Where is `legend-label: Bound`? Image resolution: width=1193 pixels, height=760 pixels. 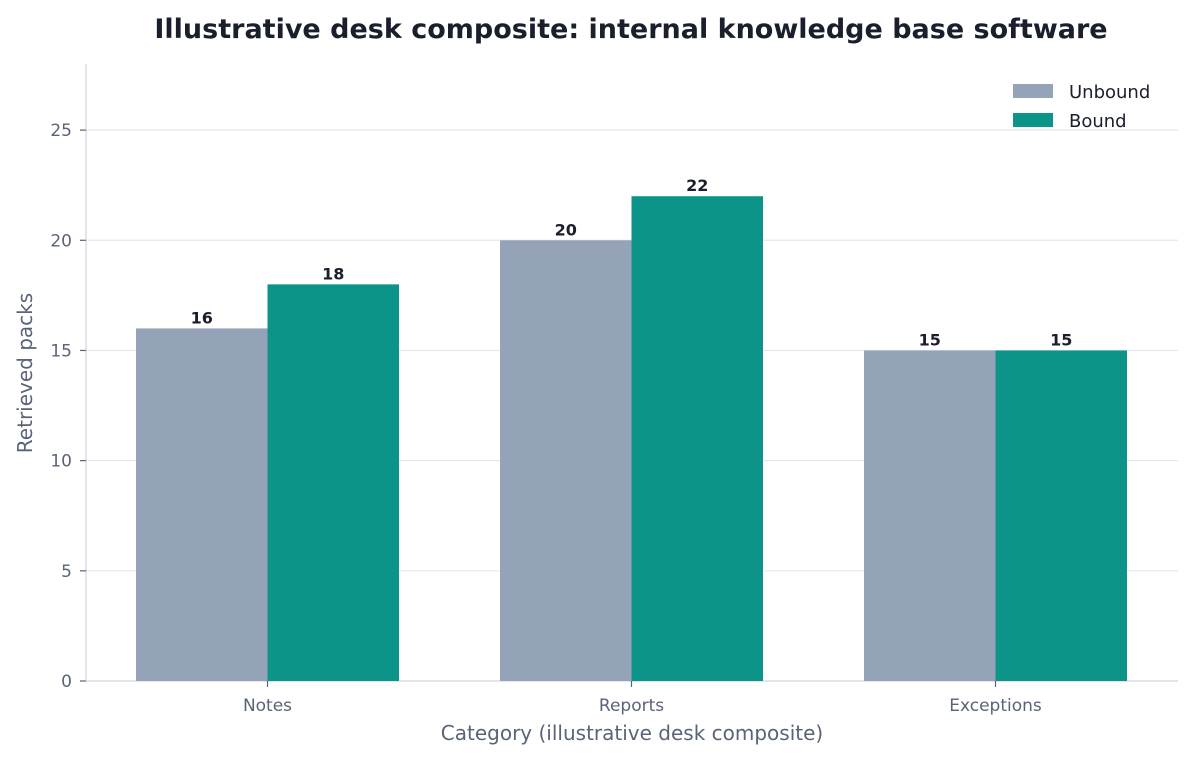
legend-label: Bound is located at coordinates (1098, 121).